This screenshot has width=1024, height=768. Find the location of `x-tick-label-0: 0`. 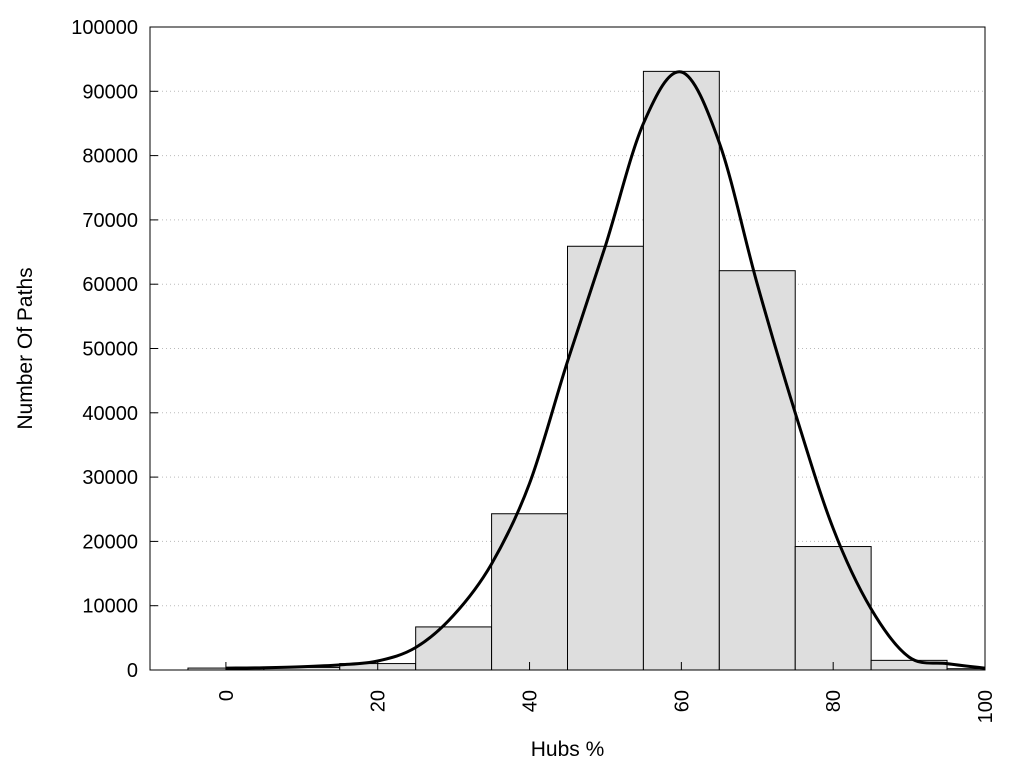

x-tick-label-0: 0 is located at coordinates (227, 695).